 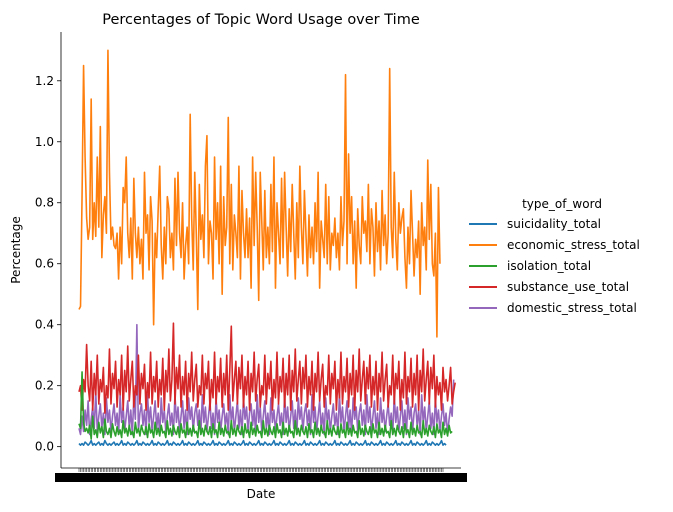 I want to click on legend-label: domestic_stress_total, so click(x=572, y=308).